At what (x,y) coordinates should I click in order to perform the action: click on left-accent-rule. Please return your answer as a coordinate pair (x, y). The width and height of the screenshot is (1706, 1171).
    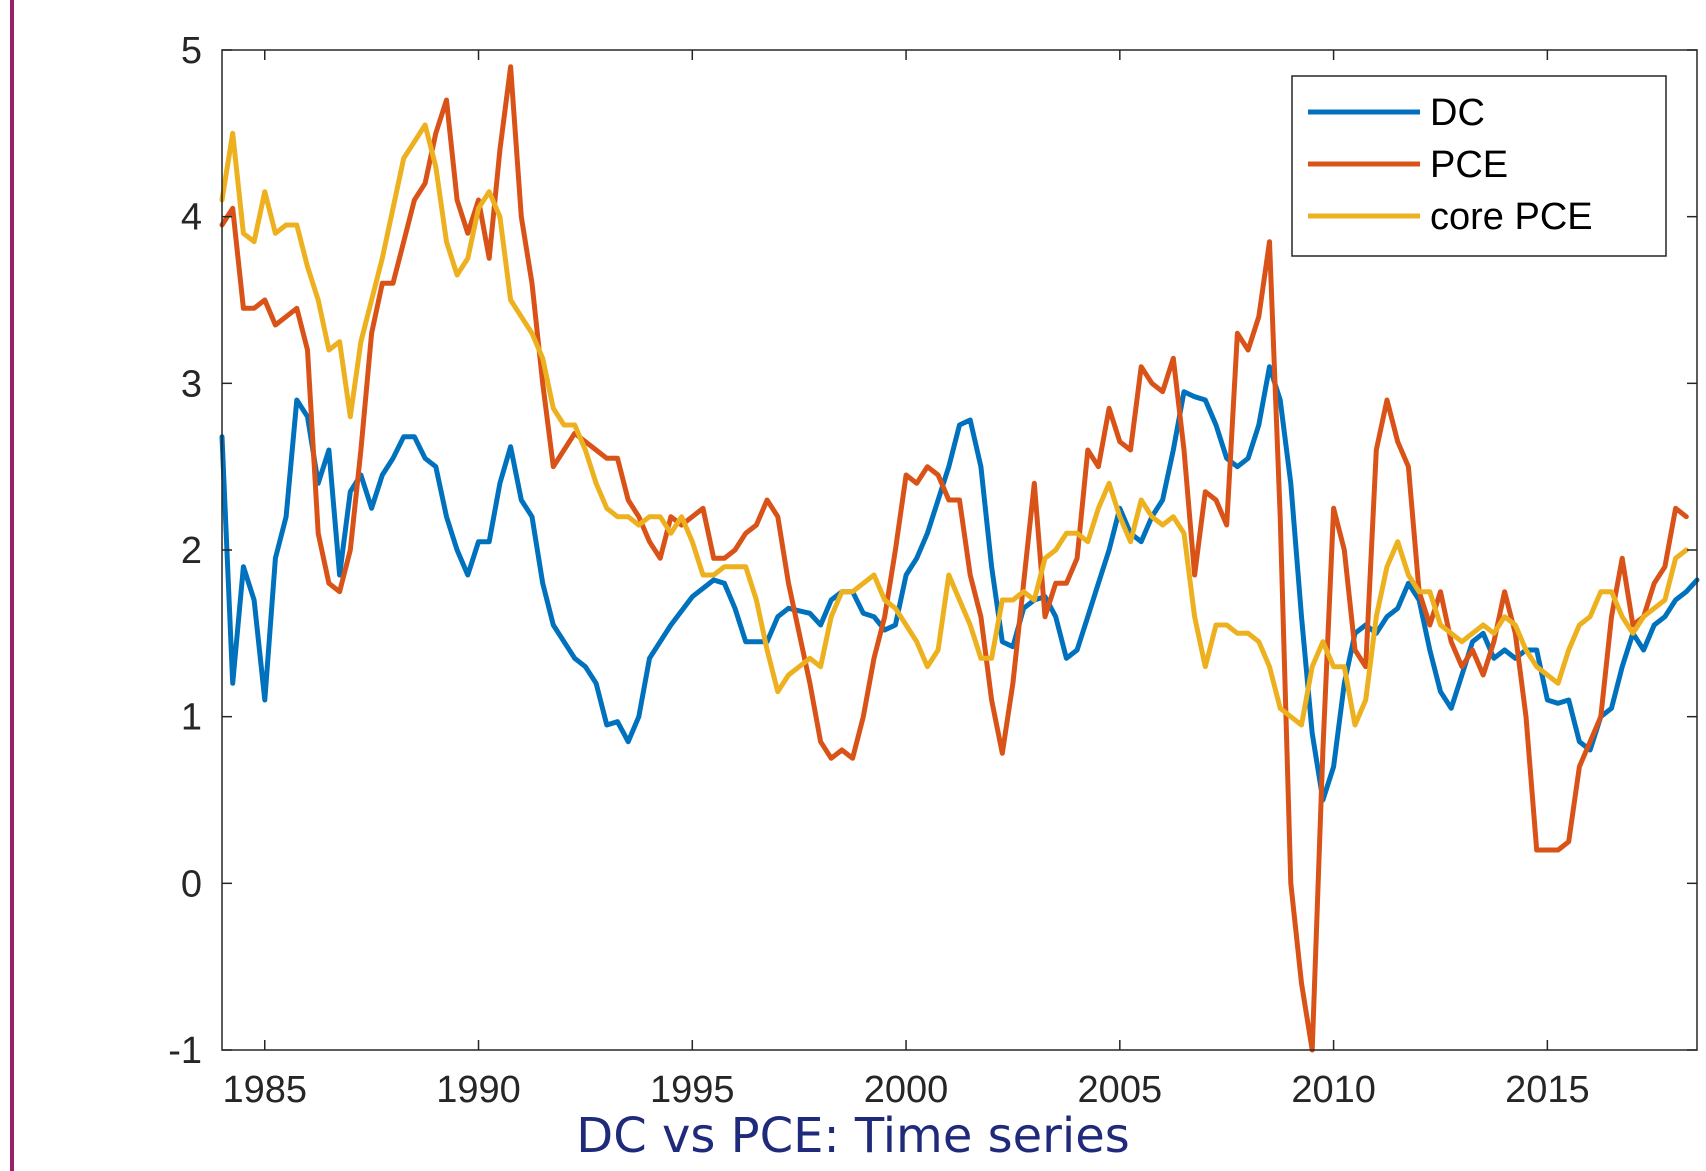
    Looking at the image, I should click on (12, 585).